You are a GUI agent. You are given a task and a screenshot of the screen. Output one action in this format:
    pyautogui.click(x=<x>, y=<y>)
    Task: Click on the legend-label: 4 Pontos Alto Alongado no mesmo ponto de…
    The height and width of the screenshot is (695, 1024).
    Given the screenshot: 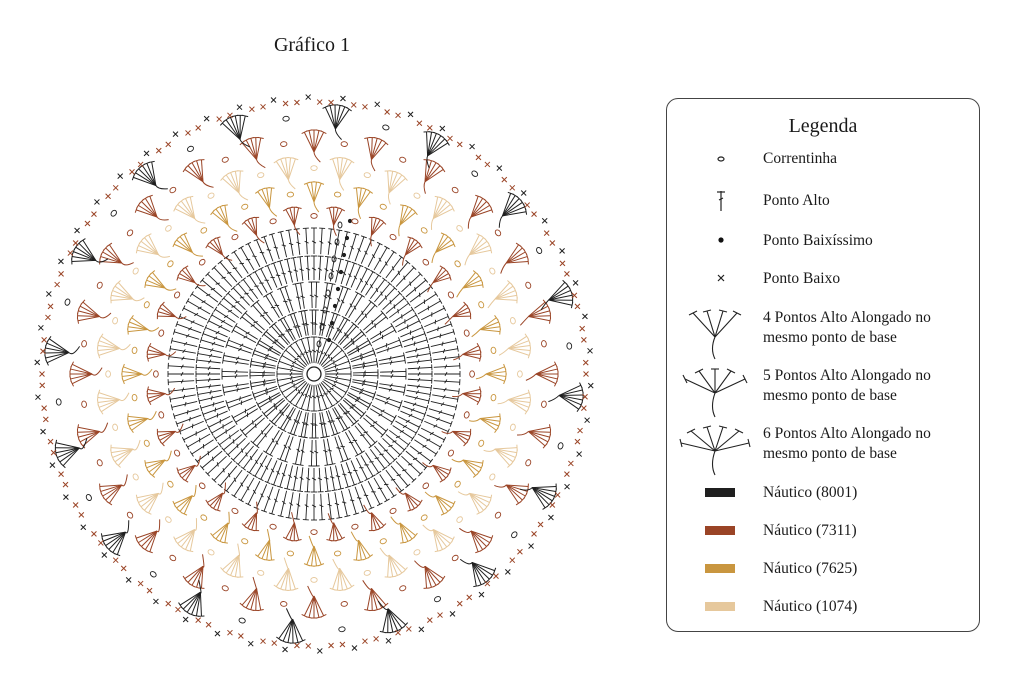 What is the action you would take?
    pyautogui.click(x=847, y=327)
    